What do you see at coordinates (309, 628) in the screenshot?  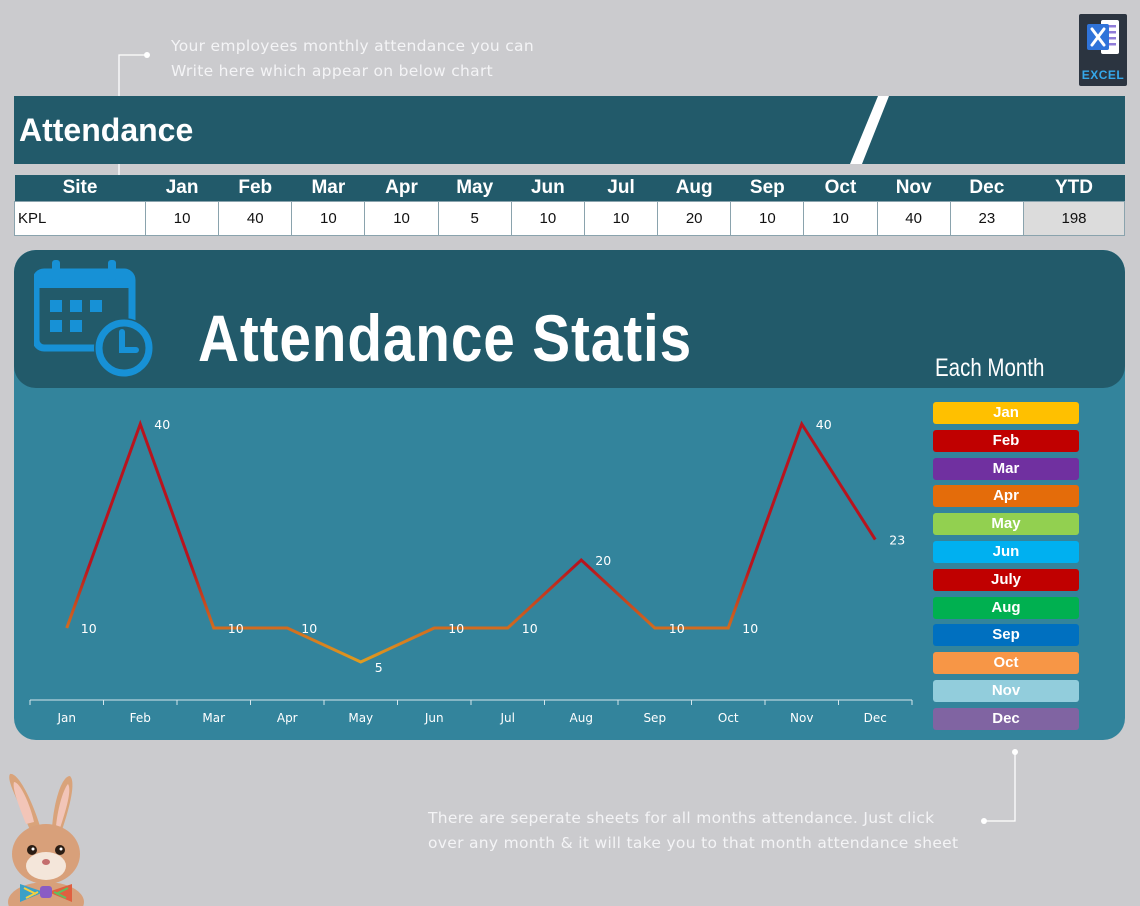 I see `data-label-apr: 10` at bounding box center [309, 628].